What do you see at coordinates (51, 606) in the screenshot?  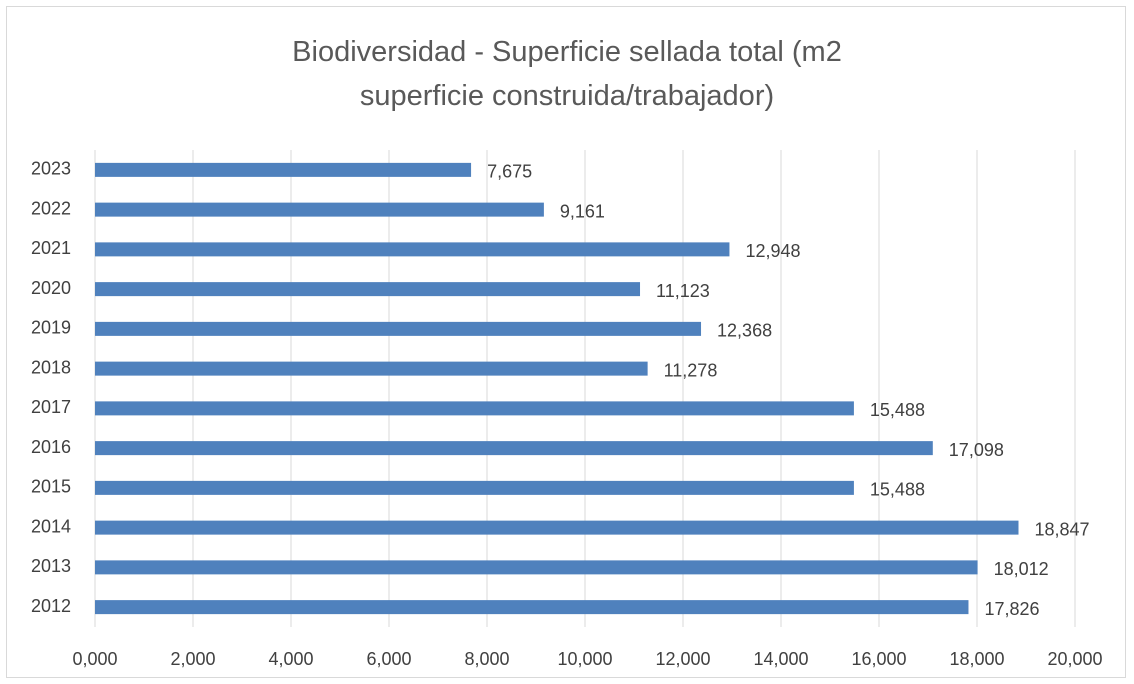 I see `y-tick-label: 2012` at bounding box center [51, 606].